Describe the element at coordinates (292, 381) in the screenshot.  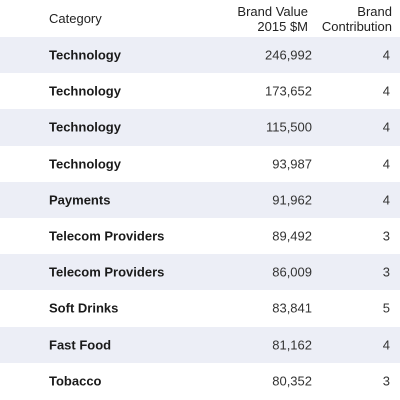
I see `brand-value-cell: 80,352` at that location.